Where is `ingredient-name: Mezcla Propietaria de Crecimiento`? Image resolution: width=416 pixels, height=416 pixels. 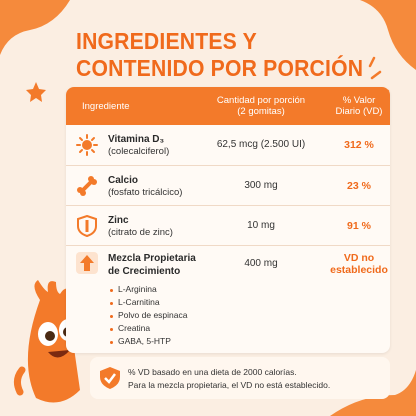
ingredient-name: Mezcla Propietaria de Crecimiento is located at coordinates (152, 265).